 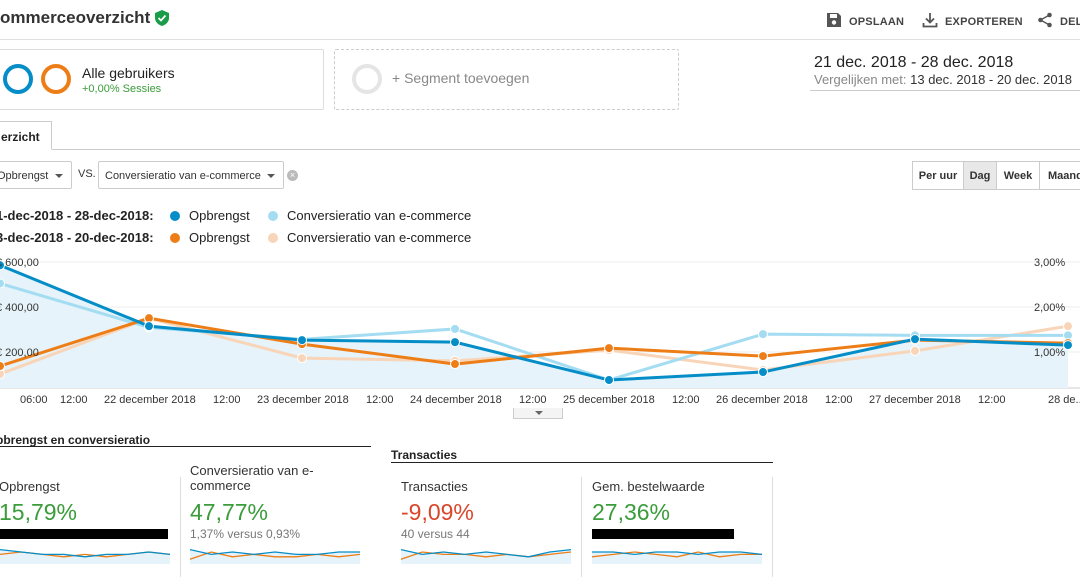 I want to click on metric-card-avg-order-value: Gem. bestelwaarde 27,36%, so click(x=682, y=529).